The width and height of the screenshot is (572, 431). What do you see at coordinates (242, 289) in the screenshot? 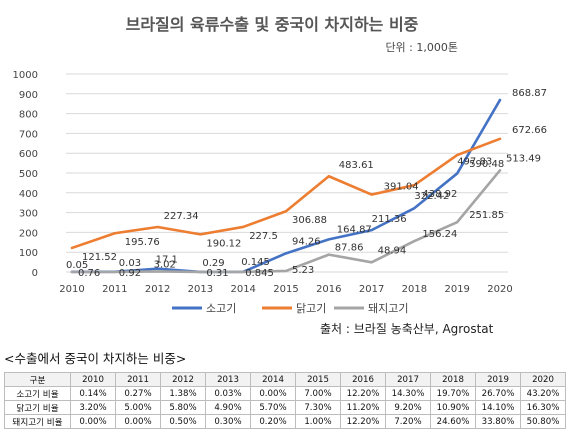
I see `x-tick-label: 2014` at bounding box center [242, 289].